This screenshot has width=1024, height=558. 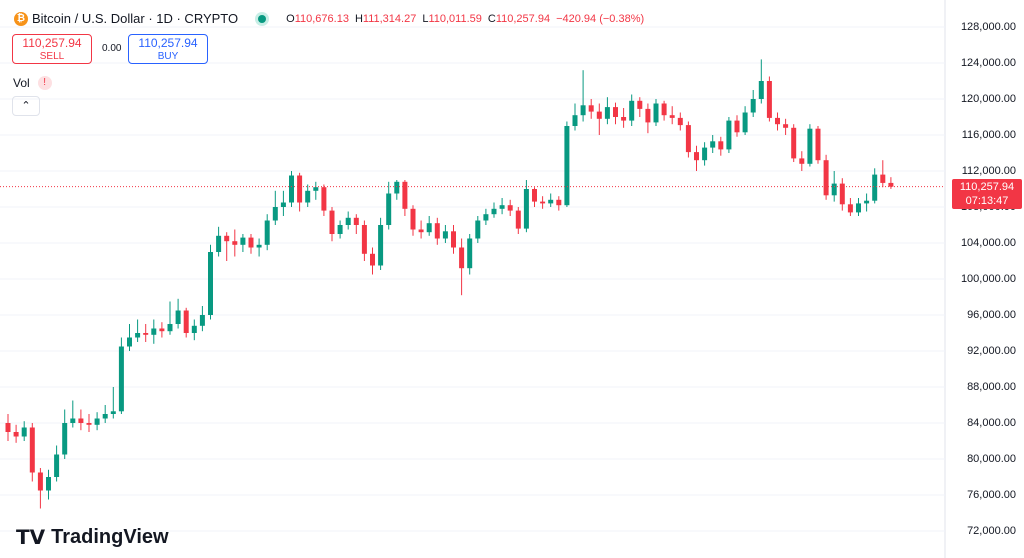 I want to click on ohlc-value: 110,011.59, so click(x=455, y=18).